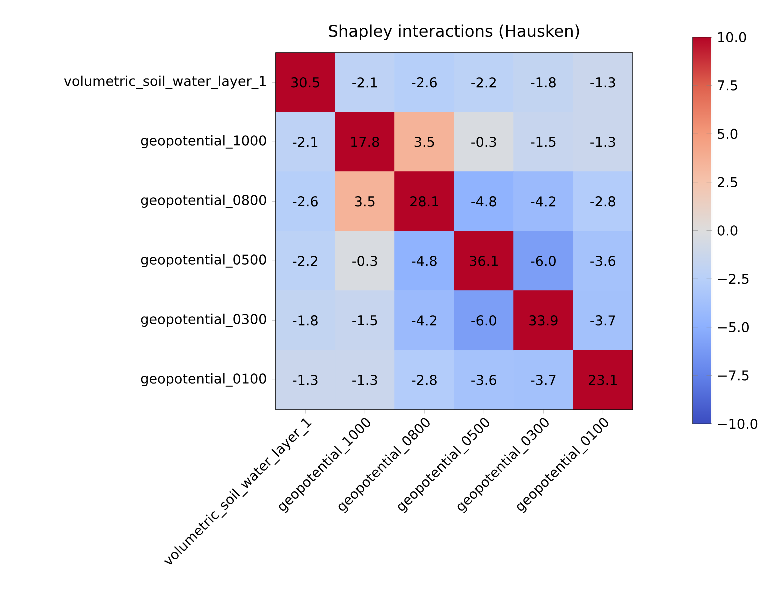 This screenshot has width=763, height=589. Describe the element at coordinates (165, 83) in the screenshot. I see `y-tick-label: volumetric_soil_water_layer_1` at that location.